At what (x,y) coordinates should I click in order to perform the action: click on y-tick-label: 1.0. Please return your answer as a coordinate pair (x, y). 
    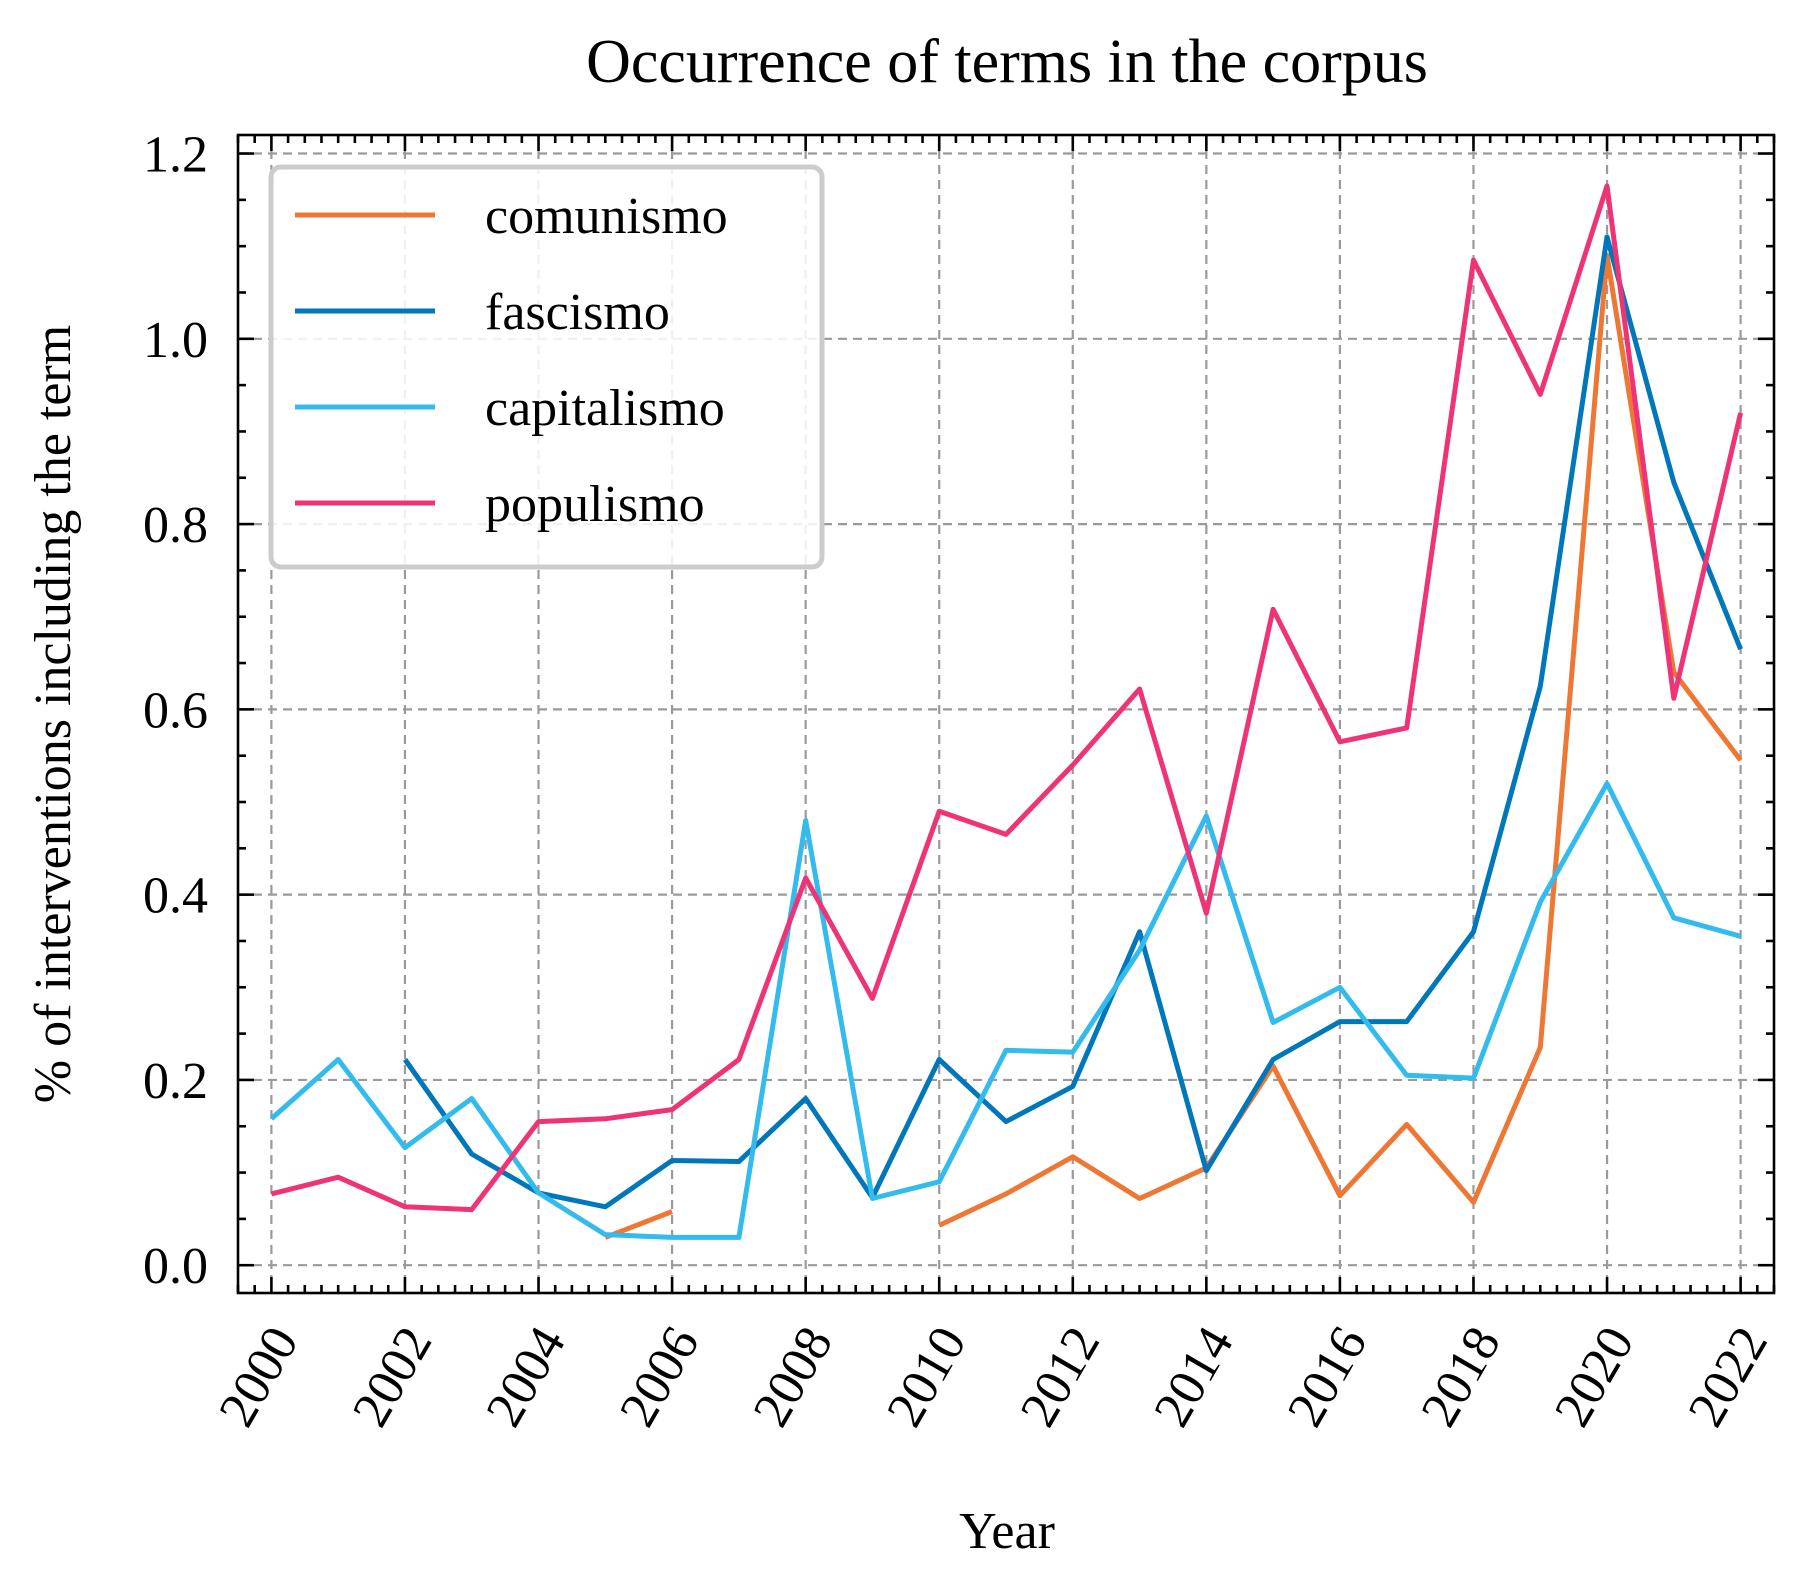
    Looking at the image, I should click on (175, 340).